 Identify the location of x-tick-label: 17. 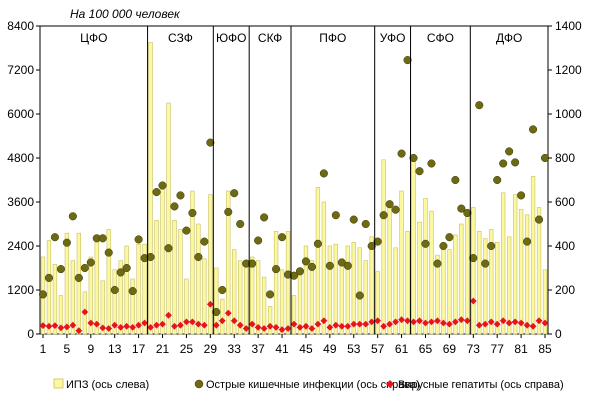
(139, 349).